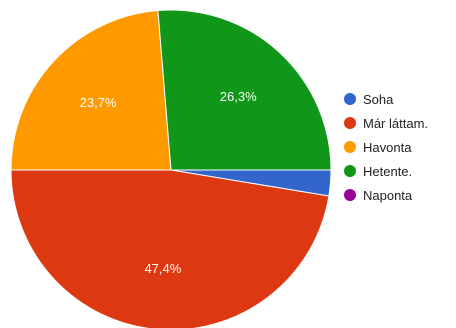  What do you see at coordinates (238, 96) in the screenshot?
I see `slice-value-label: 26,3%` at bounding box center [238, 96].